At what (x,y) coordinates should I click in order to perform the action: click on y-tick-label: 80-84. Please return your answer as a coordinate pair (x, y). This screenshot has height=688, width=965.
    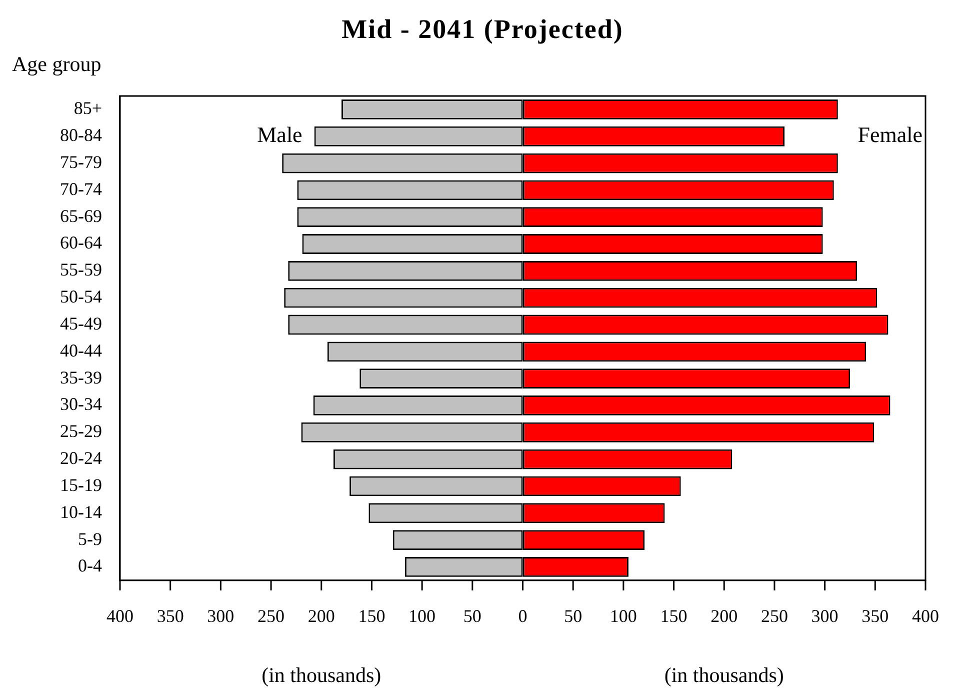
    Looking at the image, I should click on (81, 135).